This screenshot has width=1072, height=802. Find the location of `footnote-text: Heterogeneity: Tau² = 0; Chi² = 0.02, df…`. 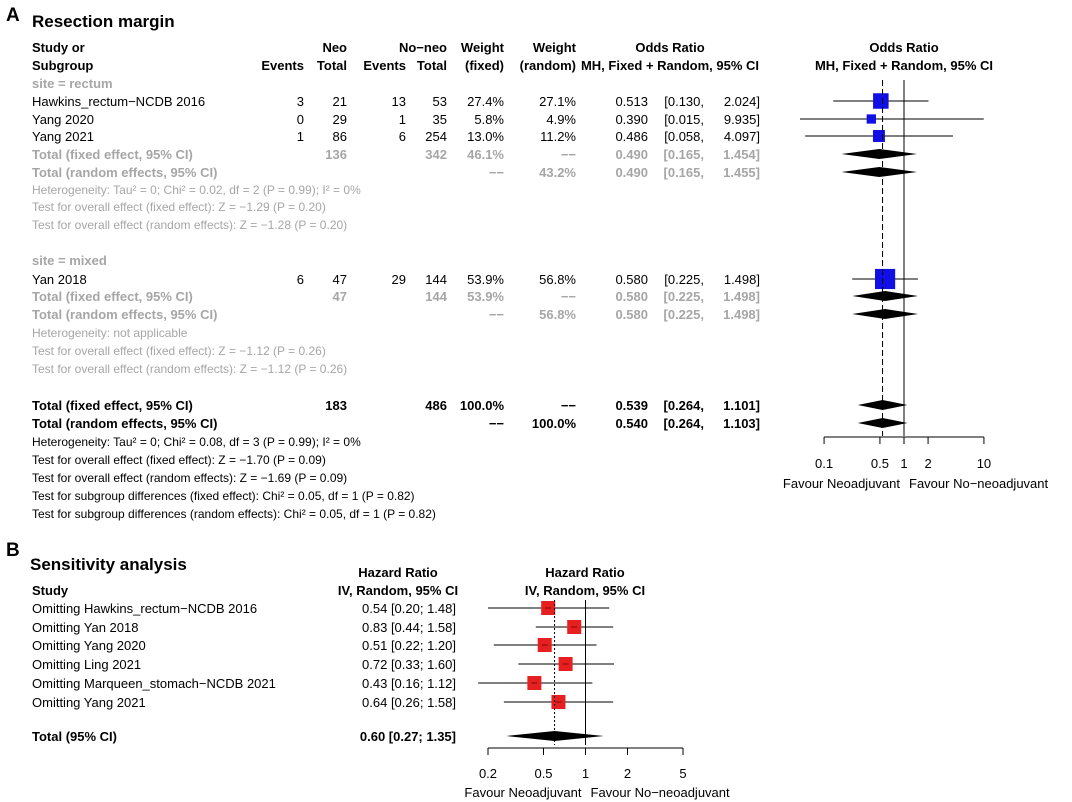

footnote-text: Heterogeneity: Tau² = 0; Chi² = 0.02, df… is located at coordinates (196, 190).